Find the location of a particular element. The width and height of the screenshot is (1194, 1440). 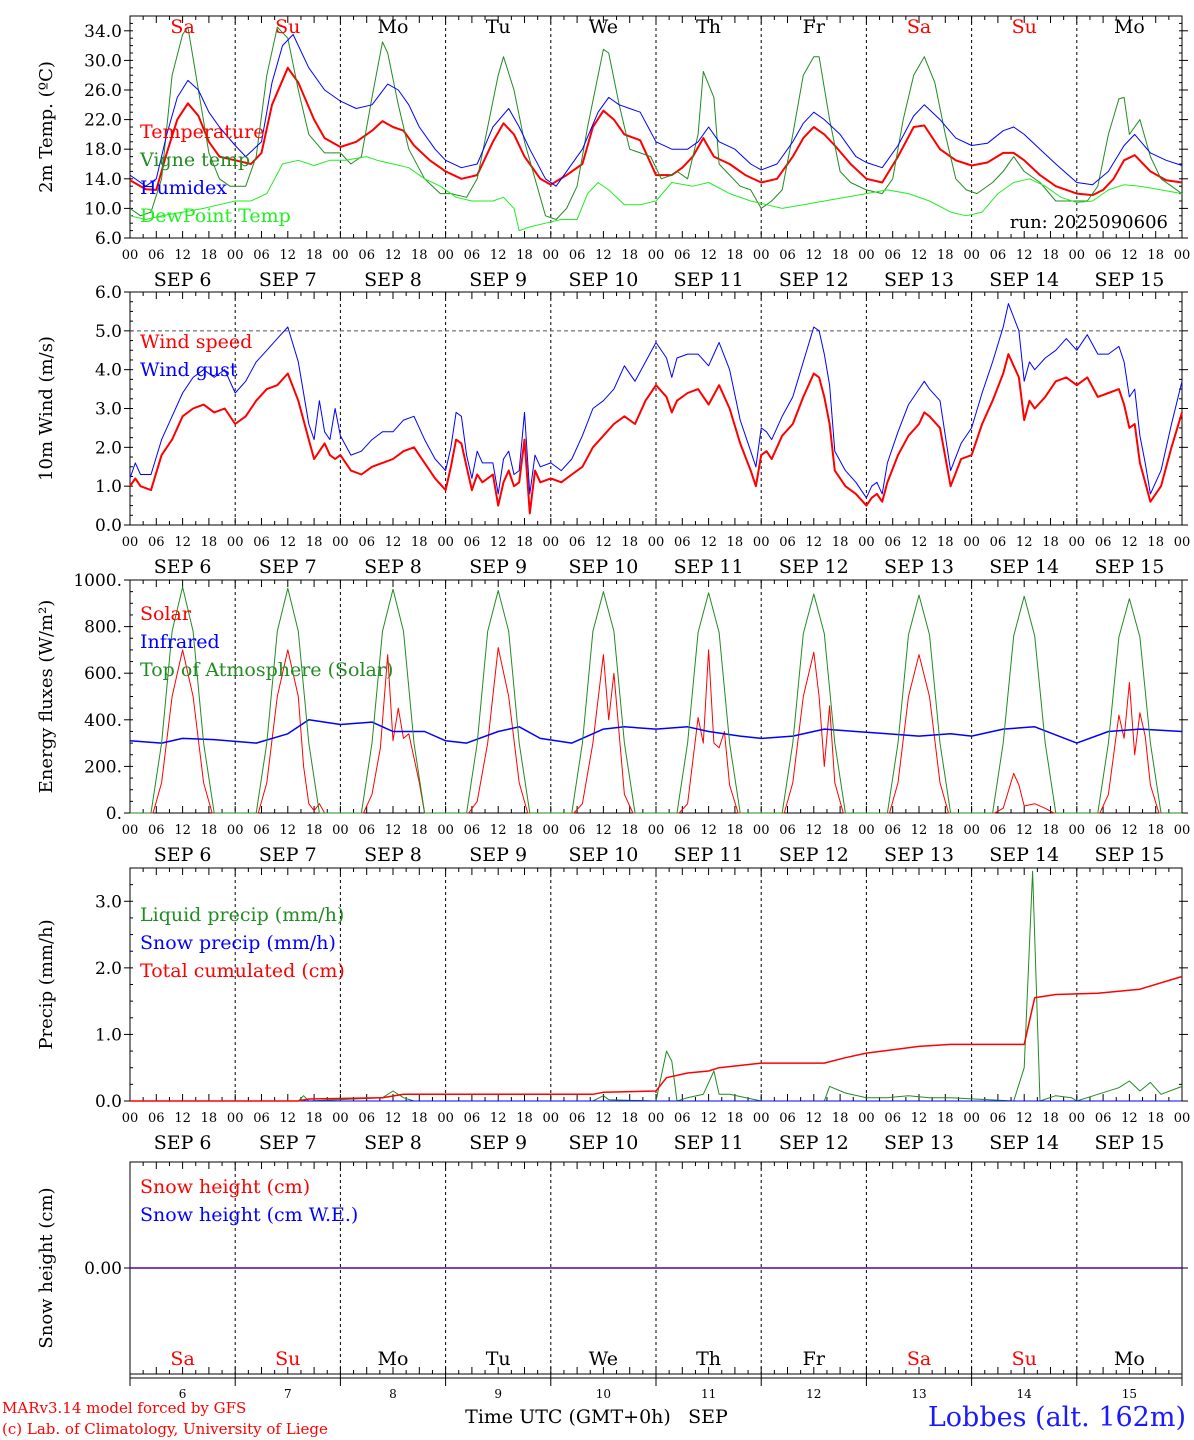

legend-entry: Liquid precip (mm/h) is located at coordinates (242, 915).